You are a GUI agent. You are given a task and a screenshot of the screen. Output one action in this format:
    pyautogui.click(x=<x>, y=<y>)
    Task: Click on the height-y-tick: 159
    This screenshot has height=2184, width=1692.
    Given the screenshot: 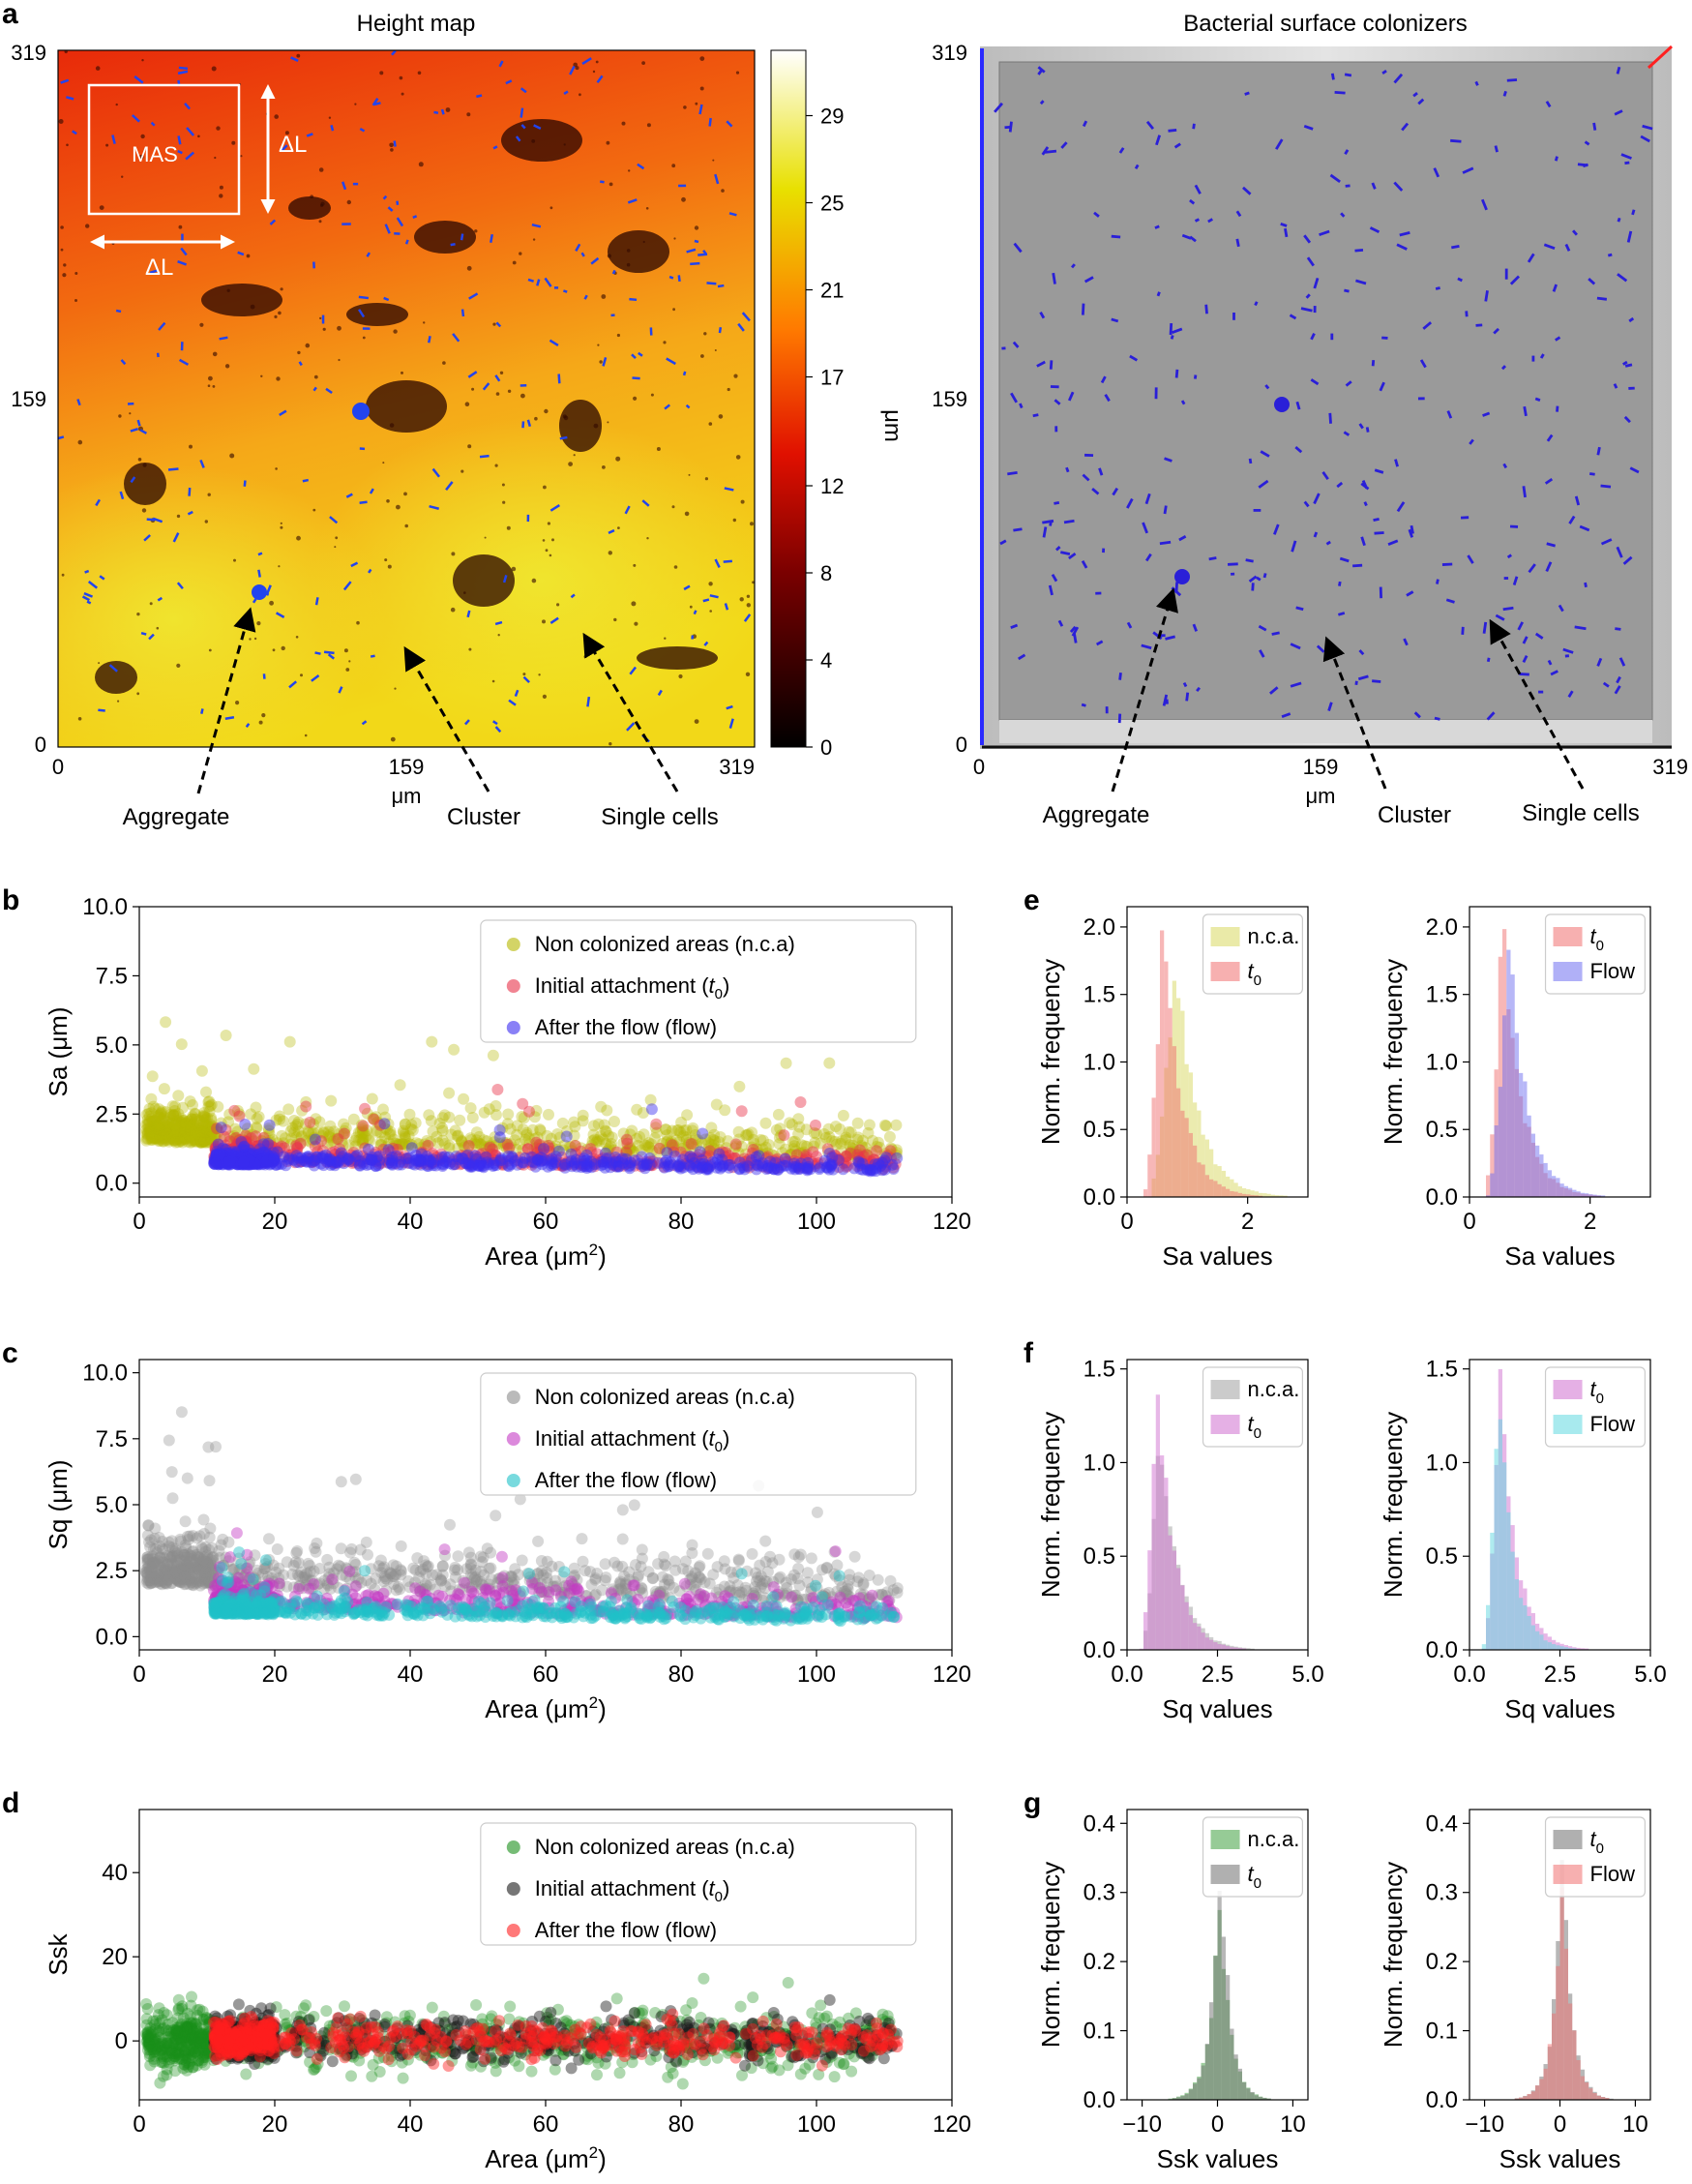 What is the action you would take?
    pyautogui.click(x=28, y=399)
    